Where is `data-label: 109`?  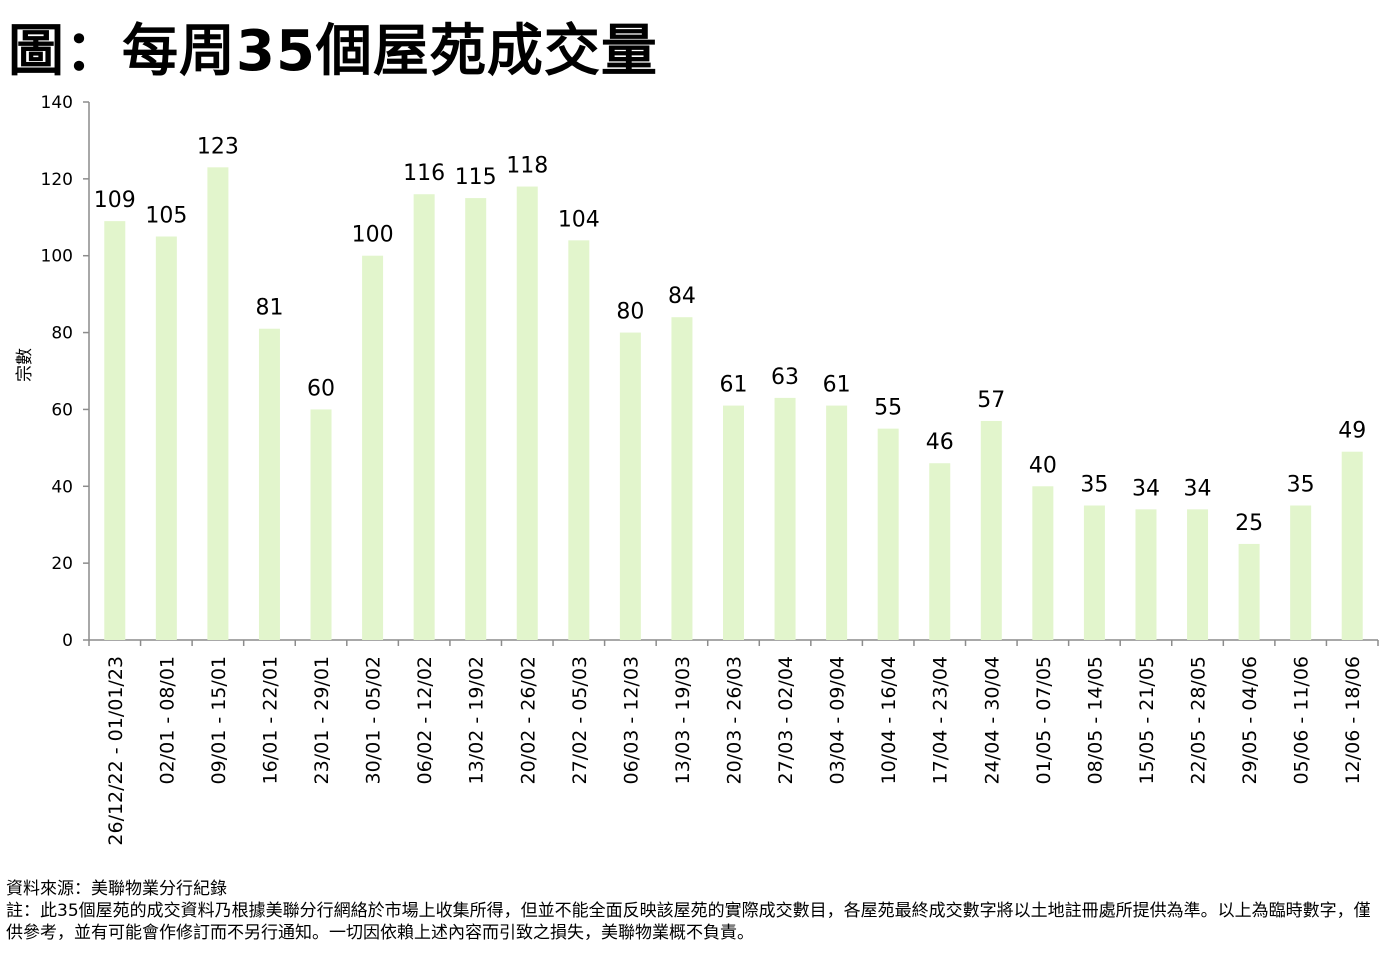 data-label: 109 is located at coordinates (115, 200).